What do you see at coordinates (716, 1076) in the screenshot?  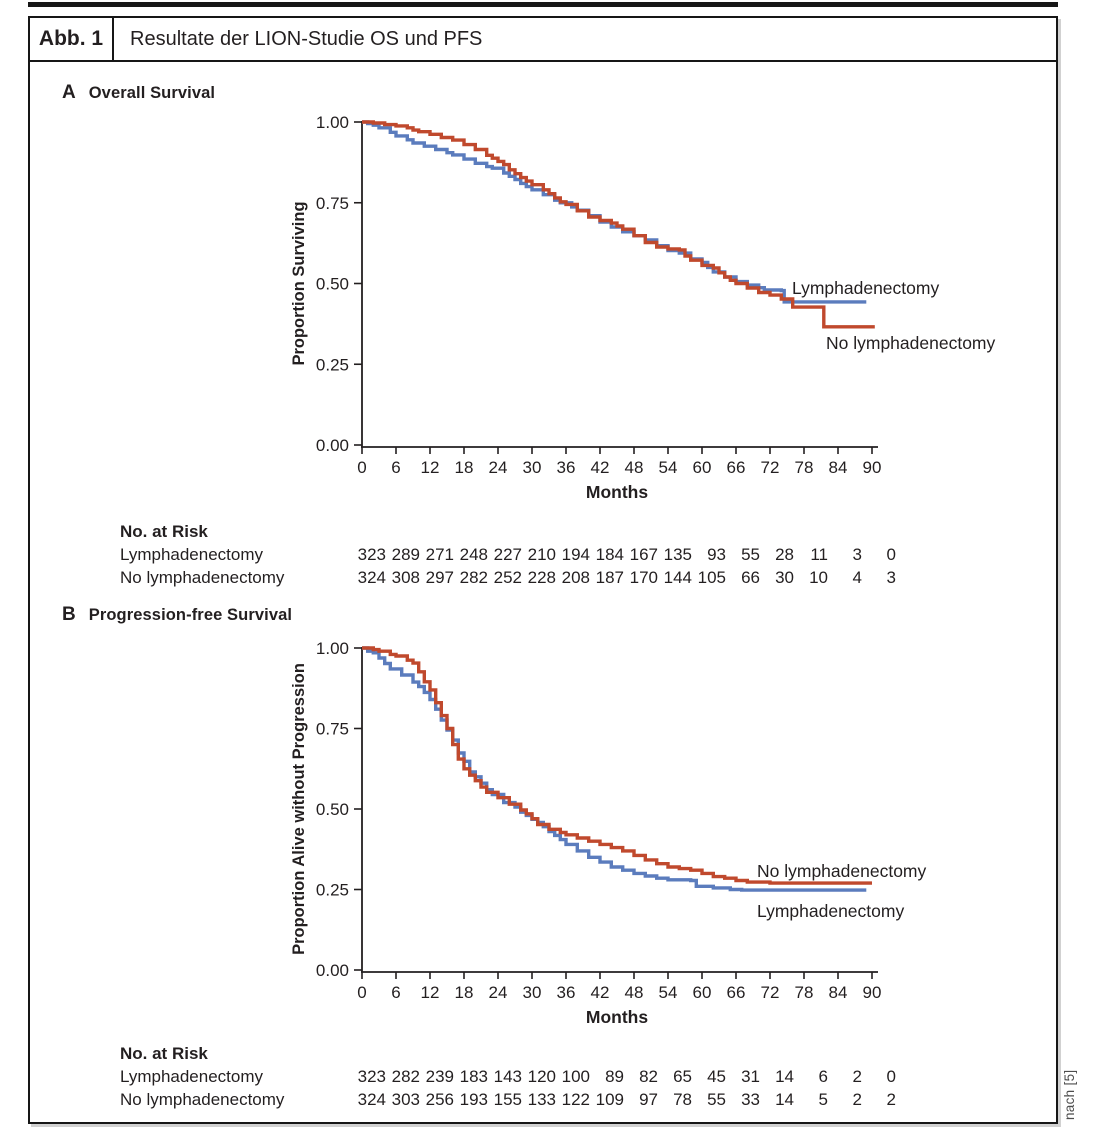 I see `pfs-risk-value: 45` at bounding box center [716, 1076].